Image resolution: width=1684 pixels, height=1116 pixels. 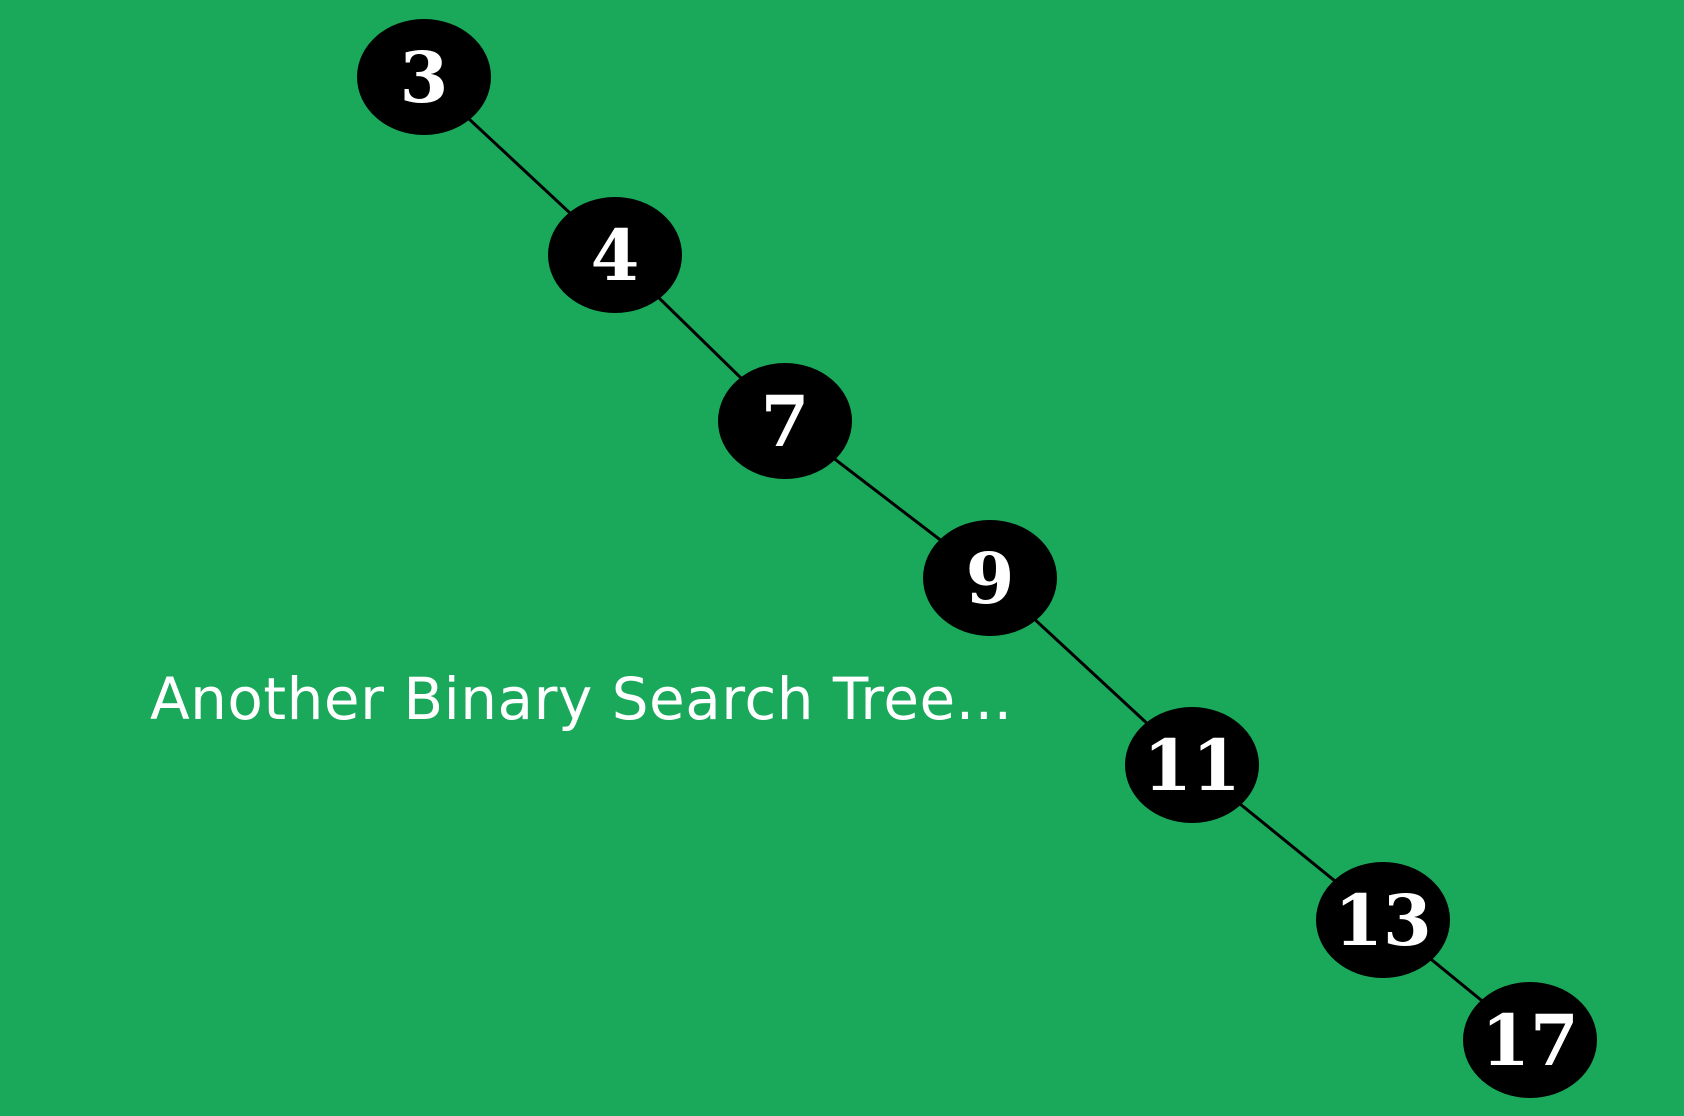 I want to click on tree-node-13: 13, so click(x=1383, y=920).